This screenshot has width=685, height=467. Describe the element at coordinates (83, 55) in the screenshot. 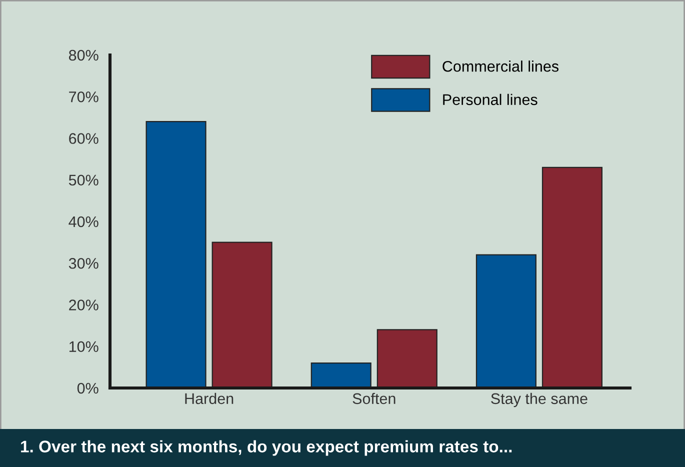

I see `y-tick-label: 80%` at that location.